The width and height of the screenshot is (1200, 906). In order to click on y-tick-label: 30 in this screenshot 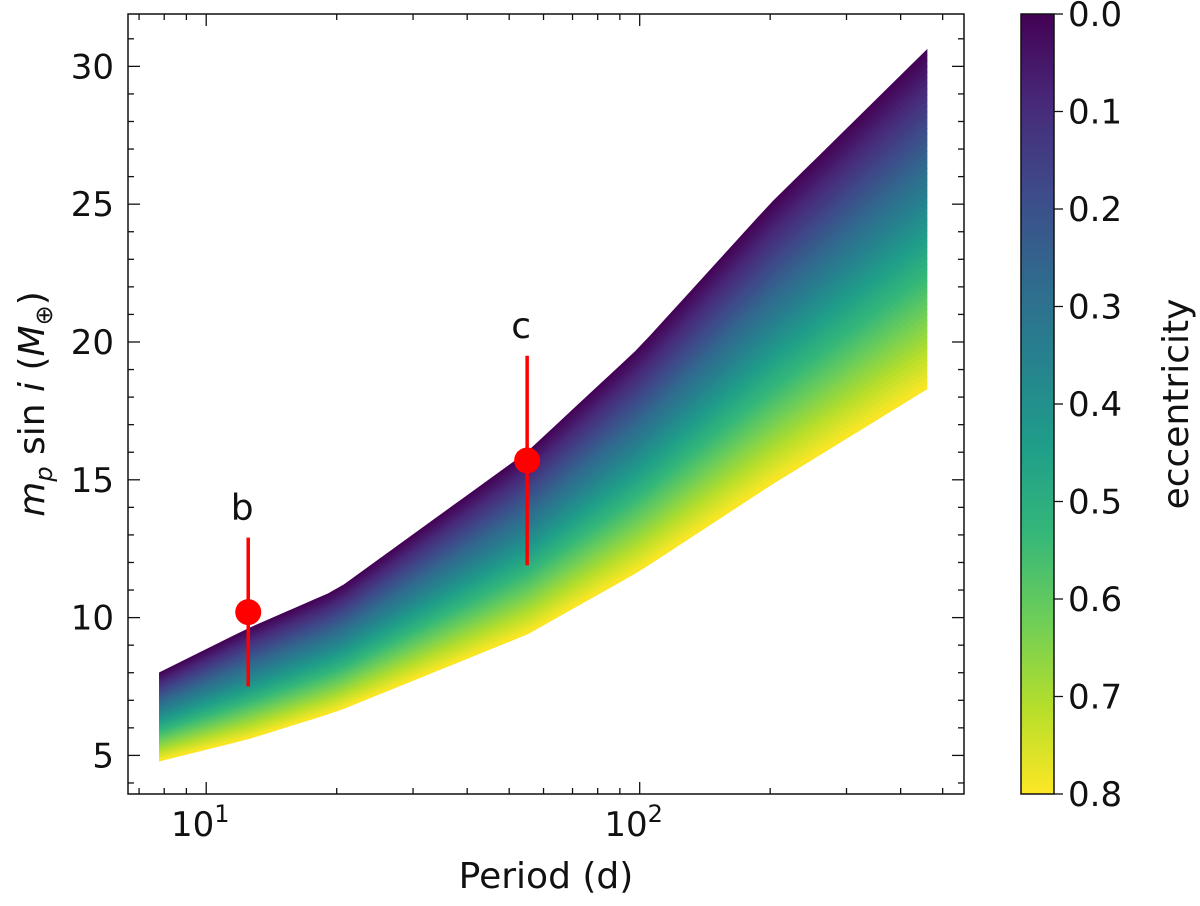, I will do `click(92, 67)`.